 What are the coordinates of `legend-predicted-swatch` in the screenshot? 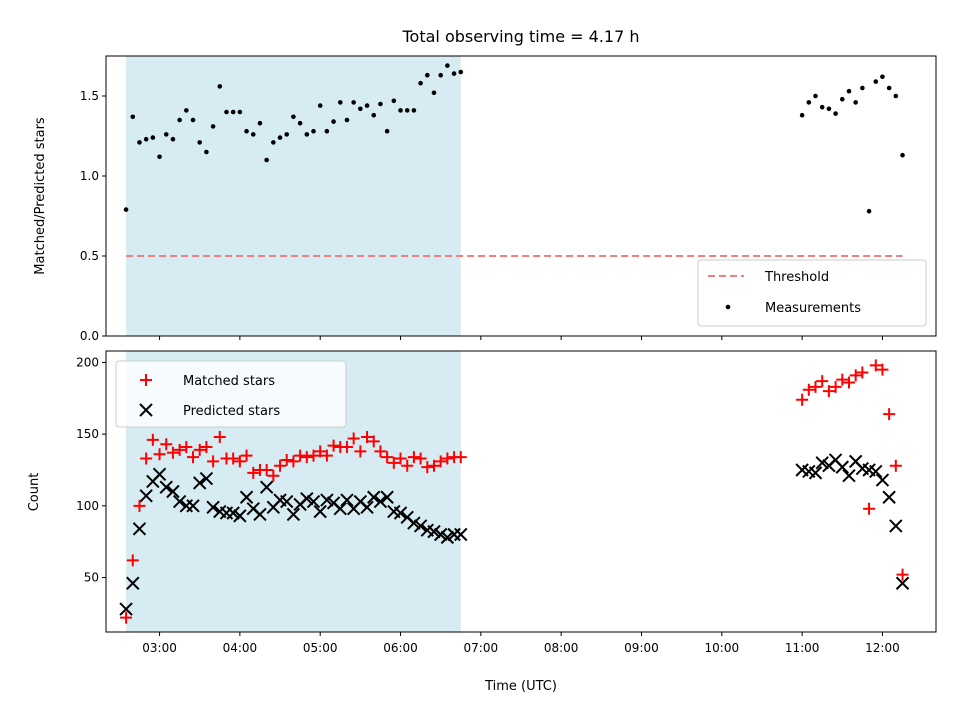 It's located at (146, 410).